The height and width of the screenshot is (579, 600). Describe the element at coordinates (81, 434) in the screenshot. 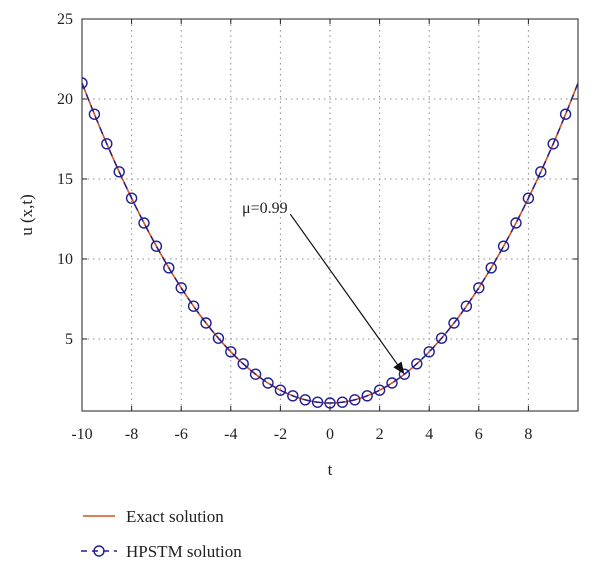

I see `x-tick-label: -10` at that location.